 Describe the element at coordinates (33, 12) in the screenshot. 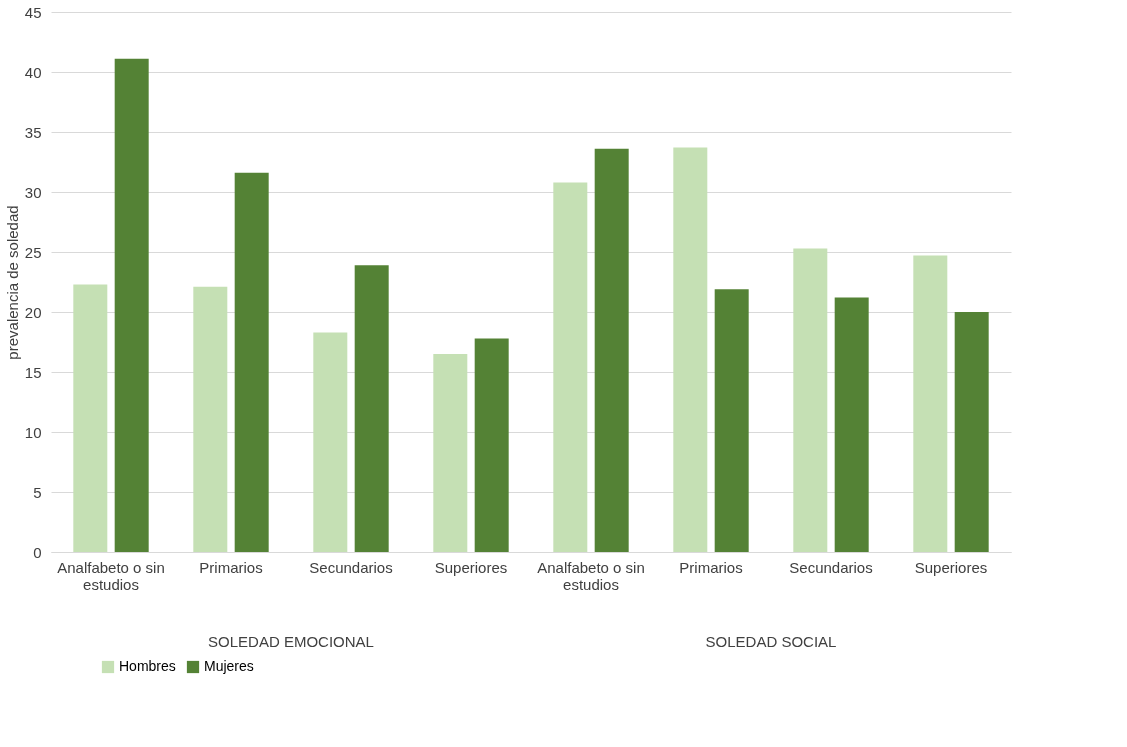

I see `y-tick-label: 45` at that location.